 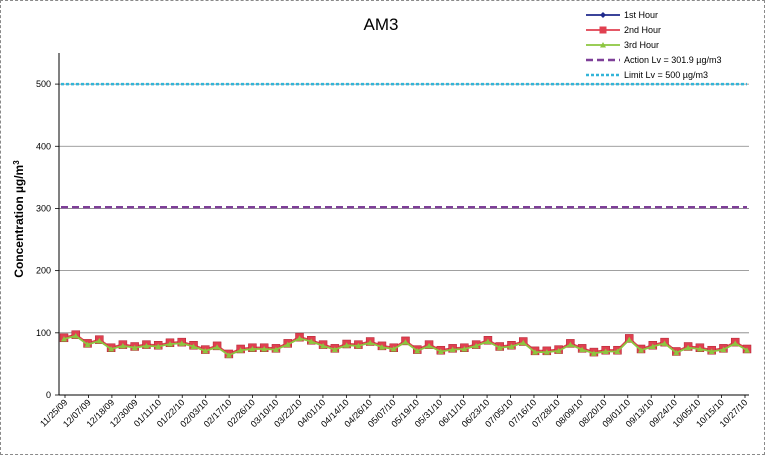 I want to click on y-axis-ticks: 0 100 200 300 400 500, so click(x=43, y=239).